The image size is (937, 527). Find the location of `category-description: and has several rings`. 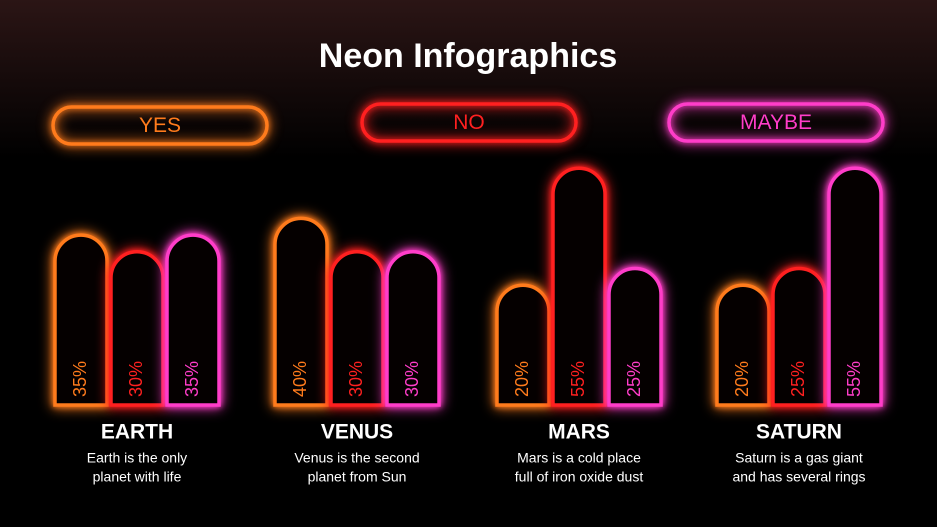

category-description: and has several rings is located at coordinates (798, 477).